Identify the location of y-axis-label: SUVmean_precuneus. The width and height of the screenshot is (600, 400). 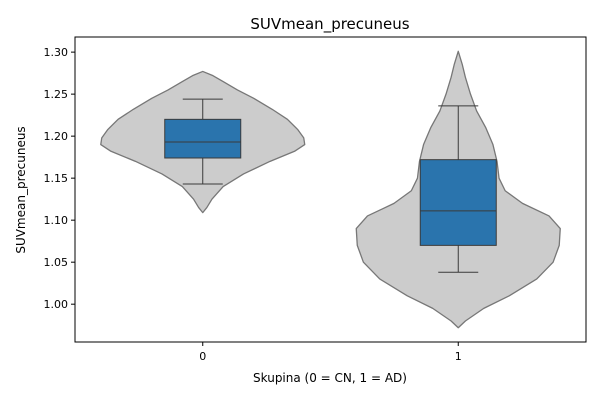
(21, 189).